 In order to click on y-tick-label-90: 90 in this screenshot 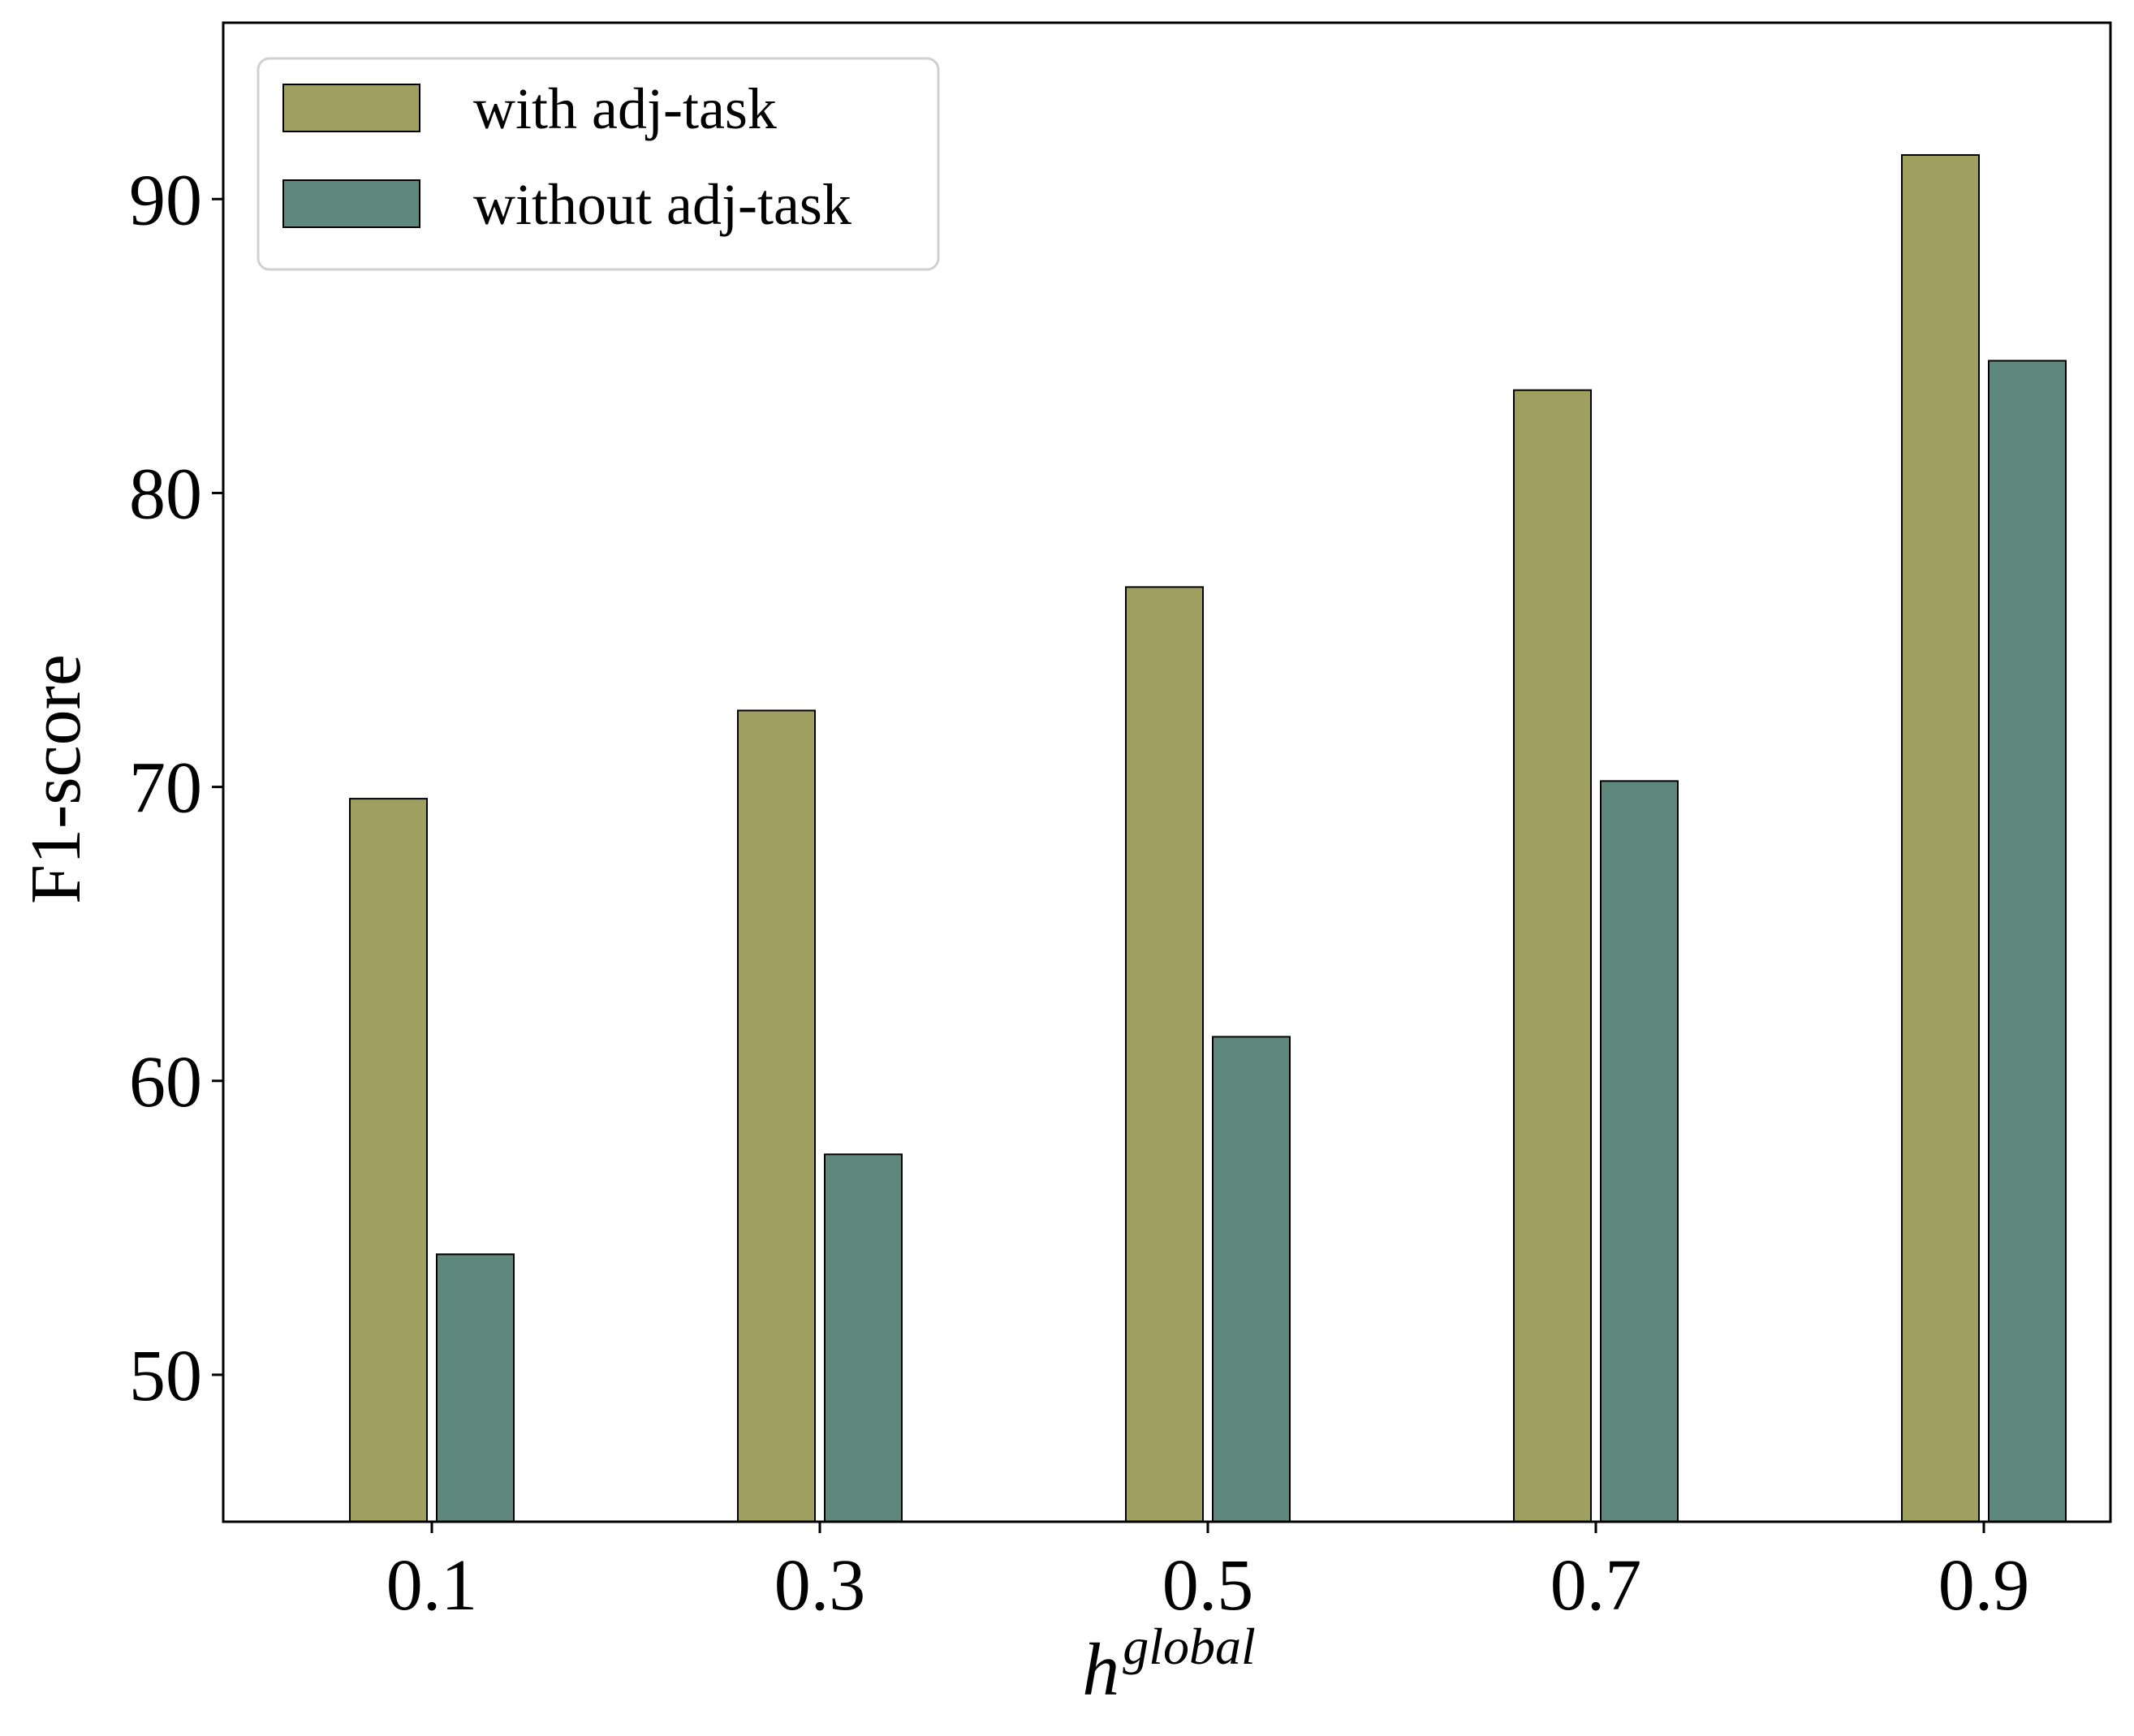, I will do `click(166, 200)`.